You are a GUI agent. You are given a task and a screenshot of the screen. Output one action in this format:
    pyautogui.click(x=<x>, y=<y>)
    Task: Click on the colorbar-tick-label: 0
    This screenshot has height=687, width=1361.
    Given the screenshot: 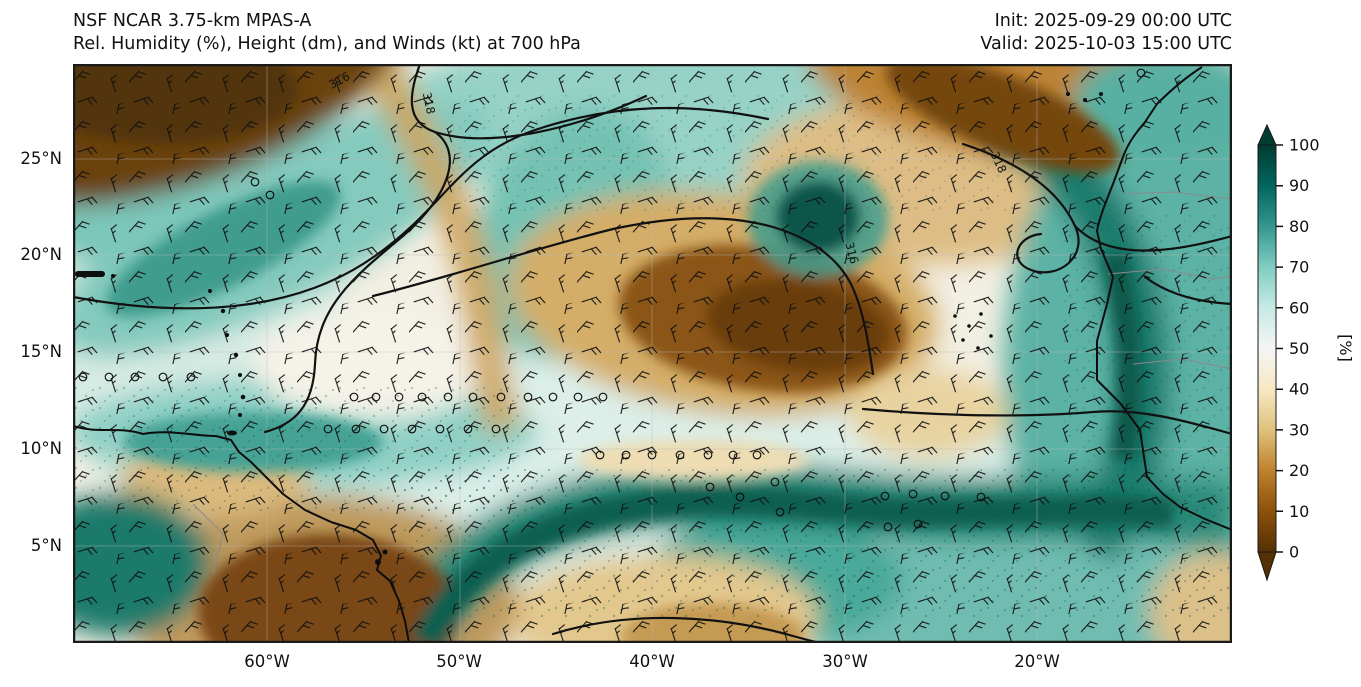 What is the action you would take?
    pyautogui.click(x=1294, y=552)
    